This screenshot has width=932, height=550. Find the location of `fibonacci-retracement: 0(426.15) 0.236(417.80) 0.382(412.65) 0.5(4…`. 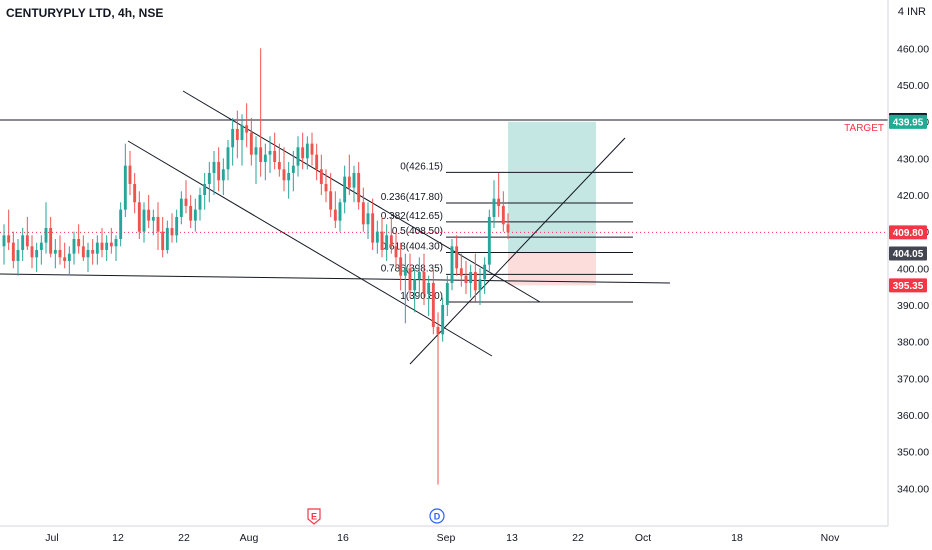

fibonacci-retracement: 0(426.15) 0.236(417.80) 0.382(412.65) 0.5(4… is located at coordinates (507, 232).